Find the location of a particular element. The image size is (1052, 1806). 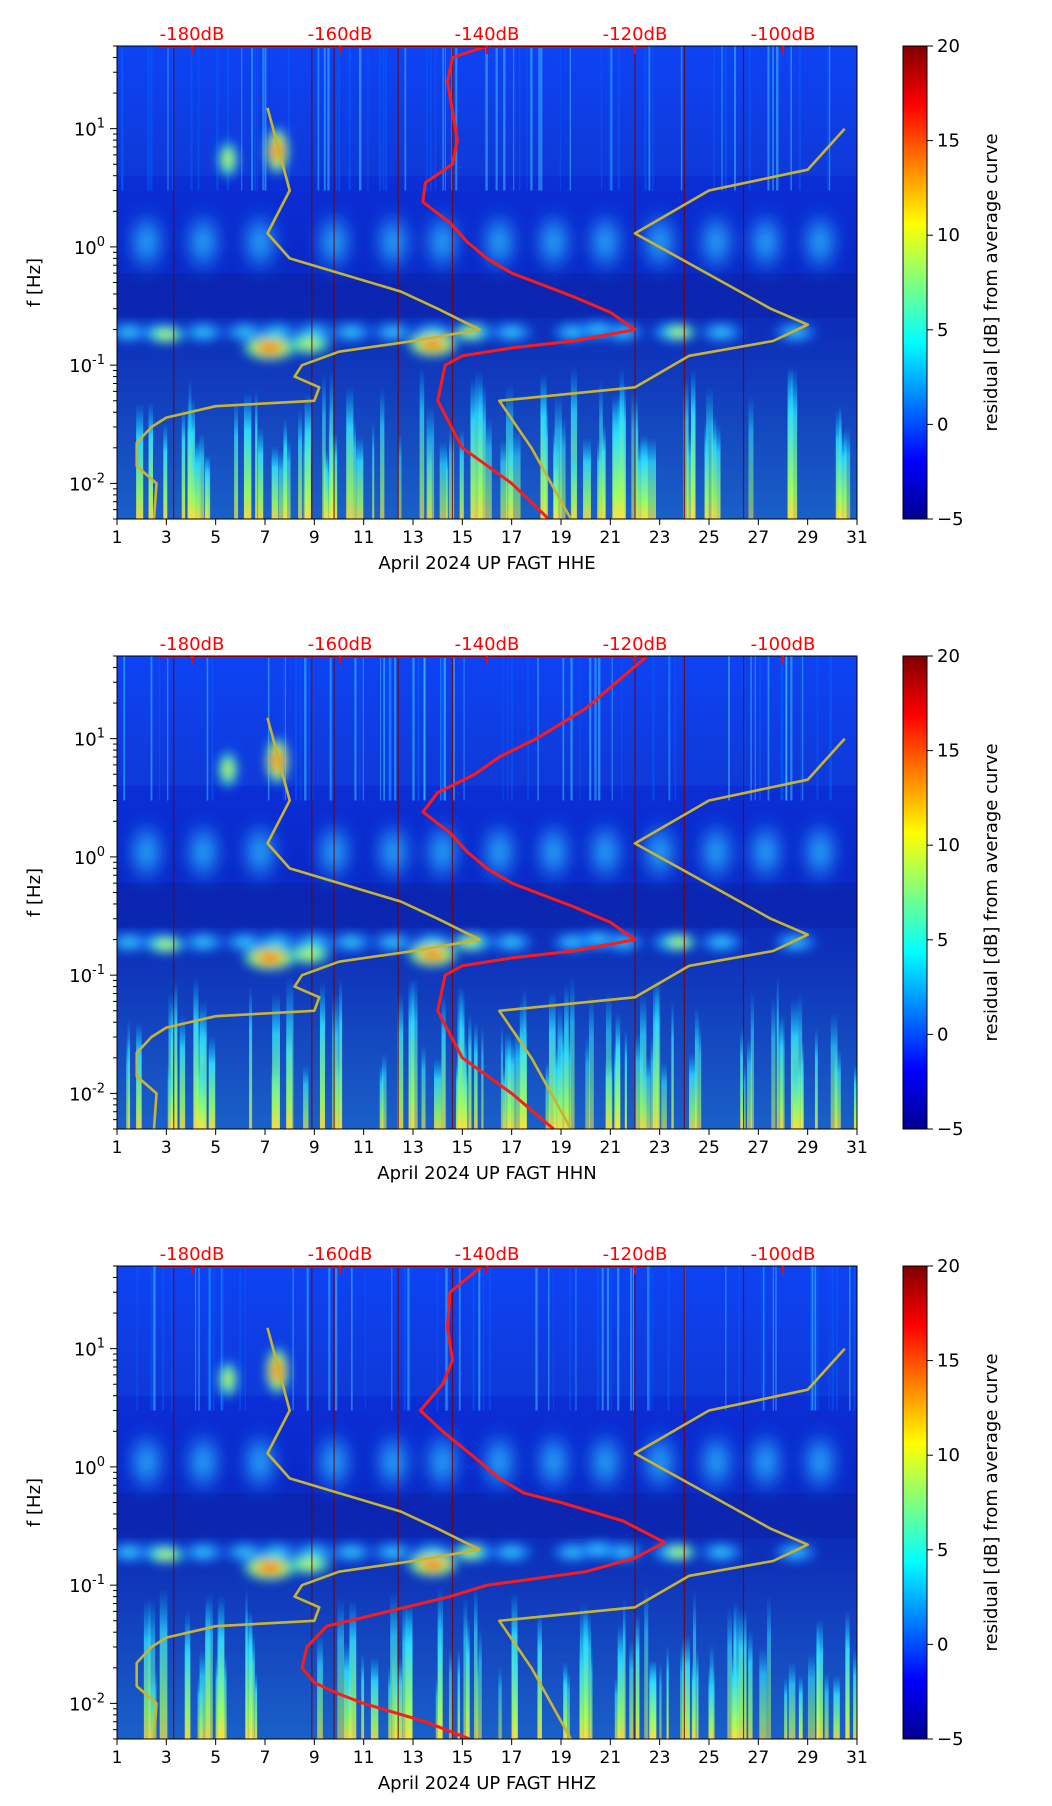

x-tick-label: 9 is located at coordinates (314, 1758).